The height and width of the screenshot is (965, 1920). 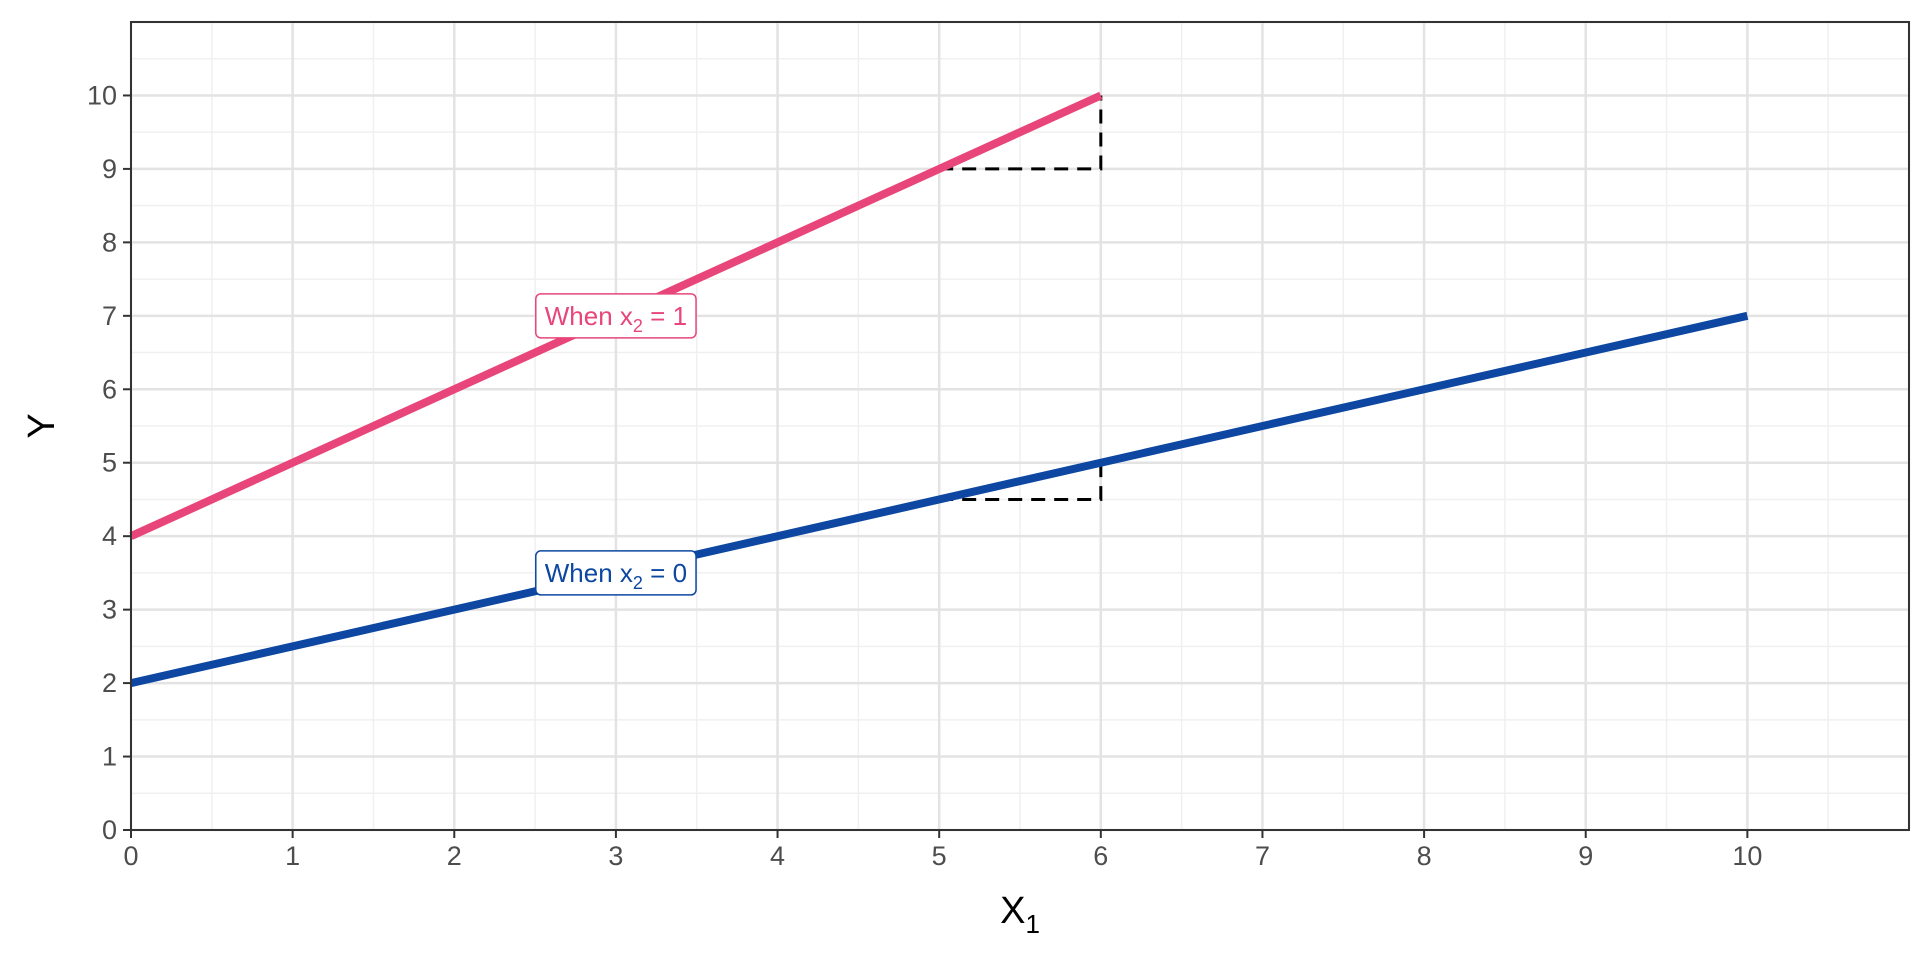 What do you see at coordinates (109, 757) in the screenshot?
I see `y-tick-label: 1` at bounding box center [109, 757].